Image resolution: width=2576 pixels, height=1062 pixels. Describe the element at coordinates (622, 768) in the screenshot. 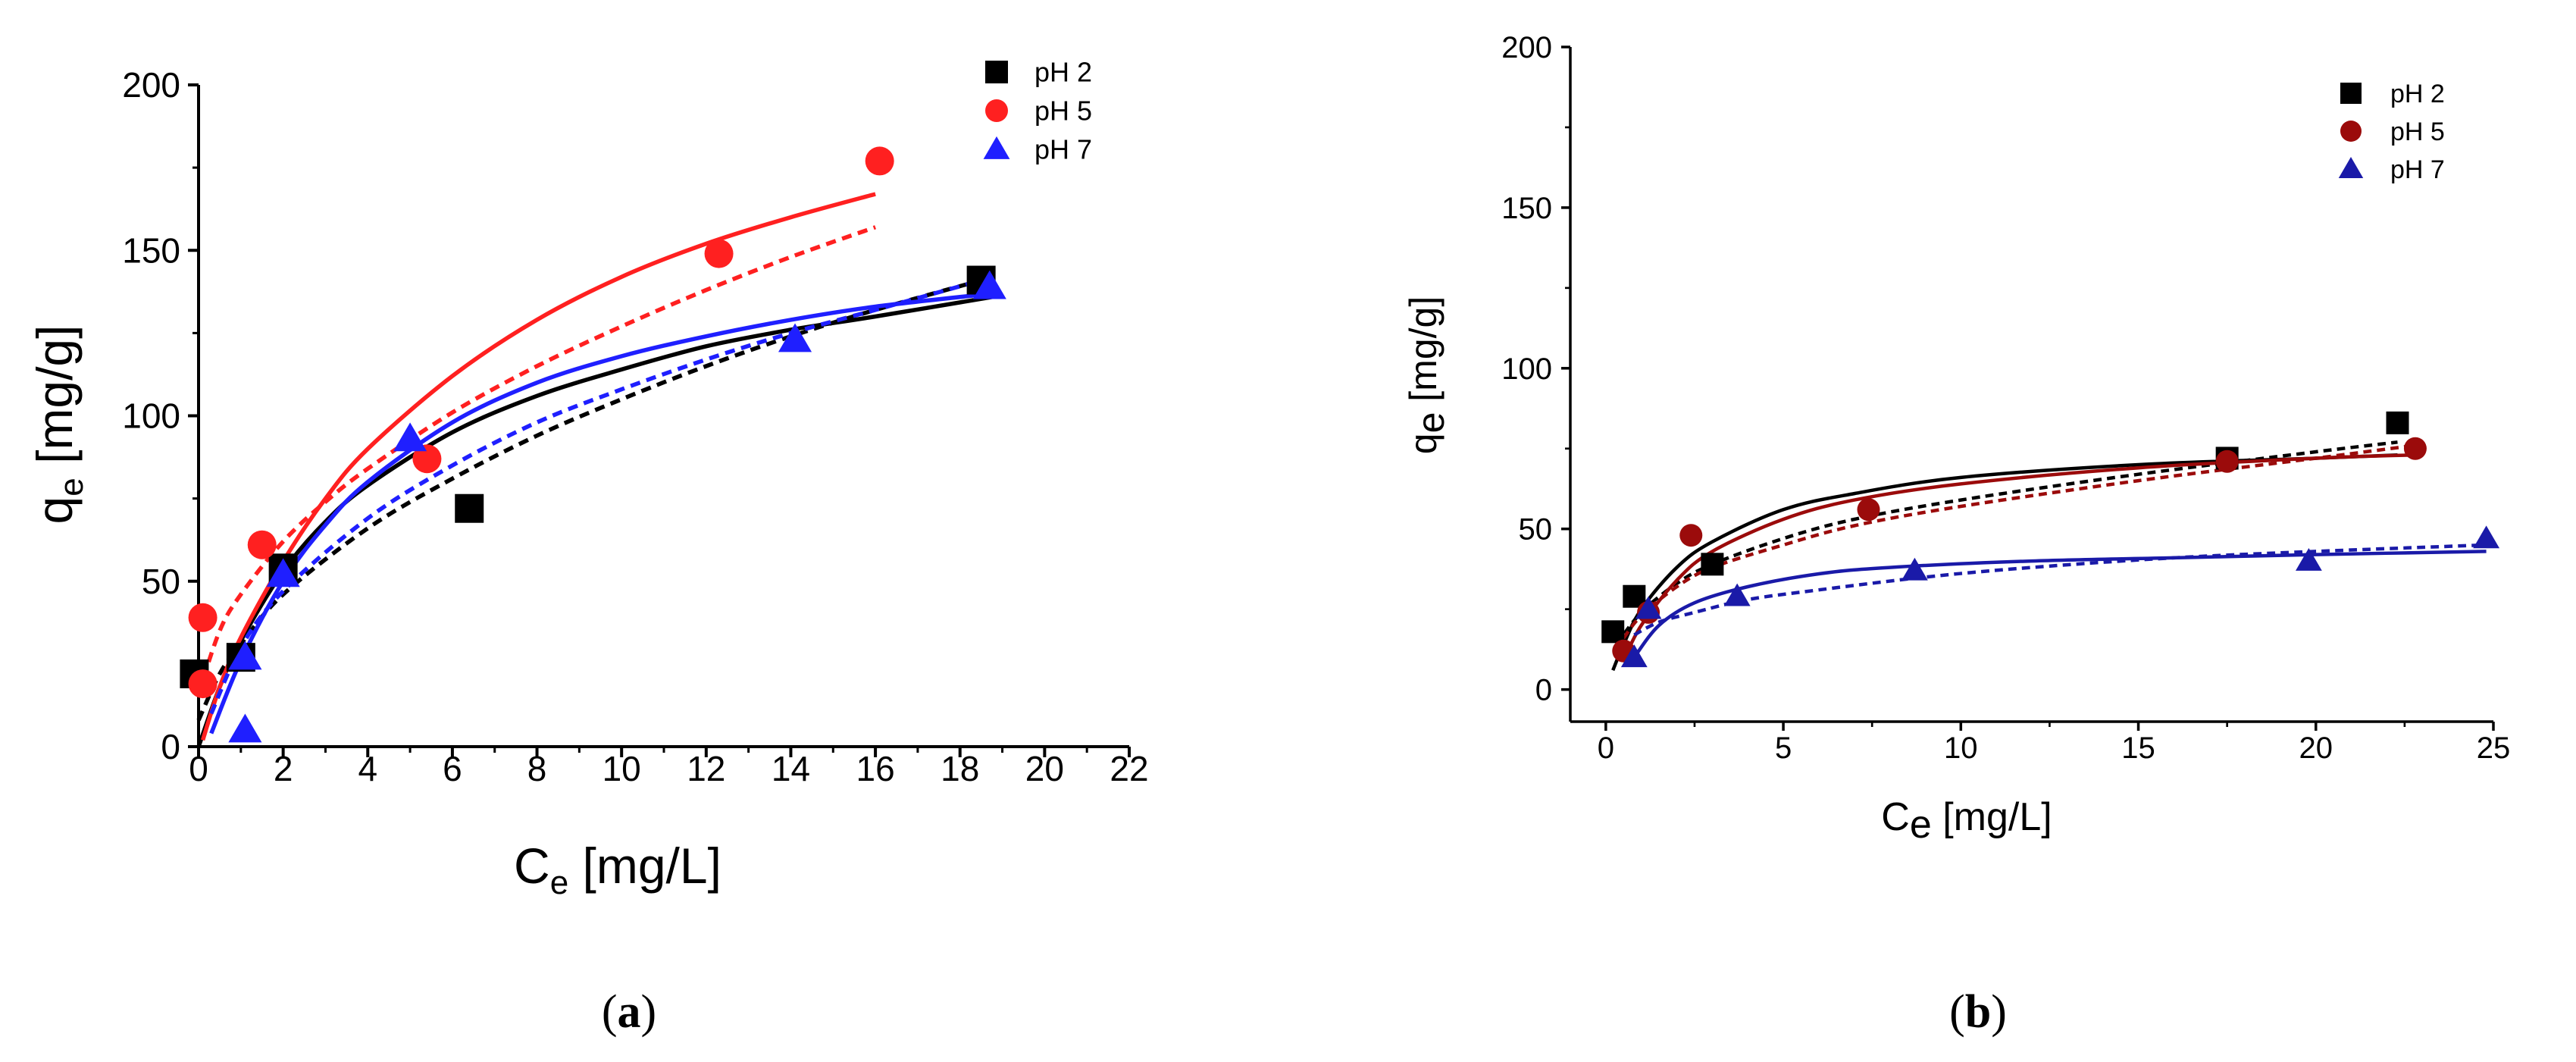

I see `x-tick-label: 10` at that location.